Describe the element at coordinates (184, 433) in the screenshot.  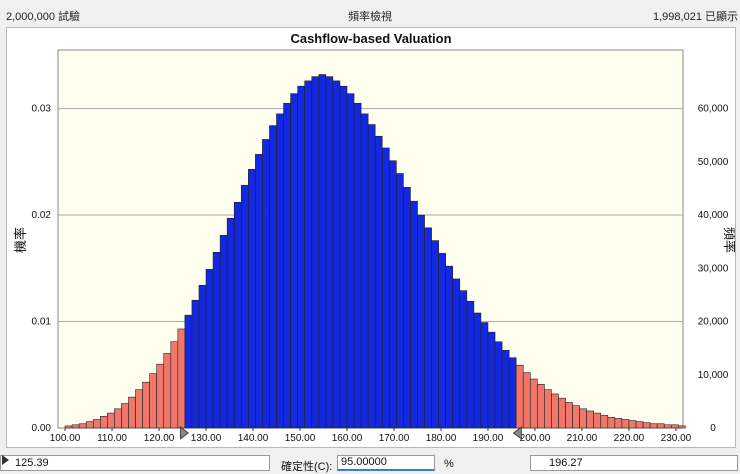
I see `left-grabber-marker` at that location.